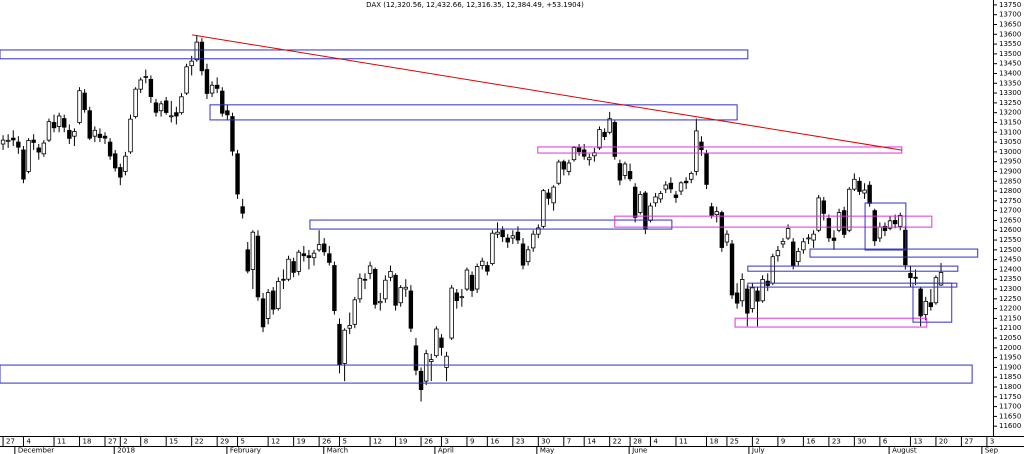 This screenshot has height=454, width=1024. What do you see at coordinates (714, 442) in the screenshot?
I see `x-tick-label: 18` at bounding box center [714, 442].